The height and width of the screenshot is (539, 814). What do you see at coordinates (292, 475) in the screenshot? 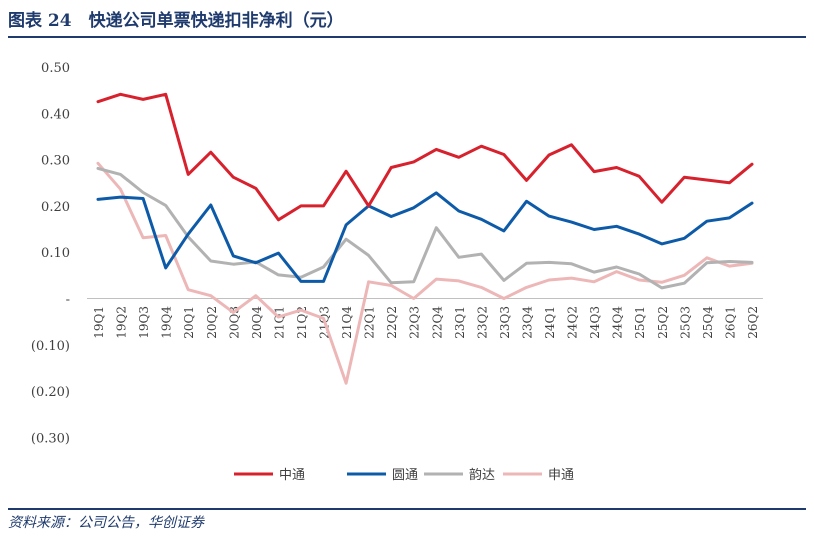
I see `legend-label: 中通` at bounding box center [292, 475].